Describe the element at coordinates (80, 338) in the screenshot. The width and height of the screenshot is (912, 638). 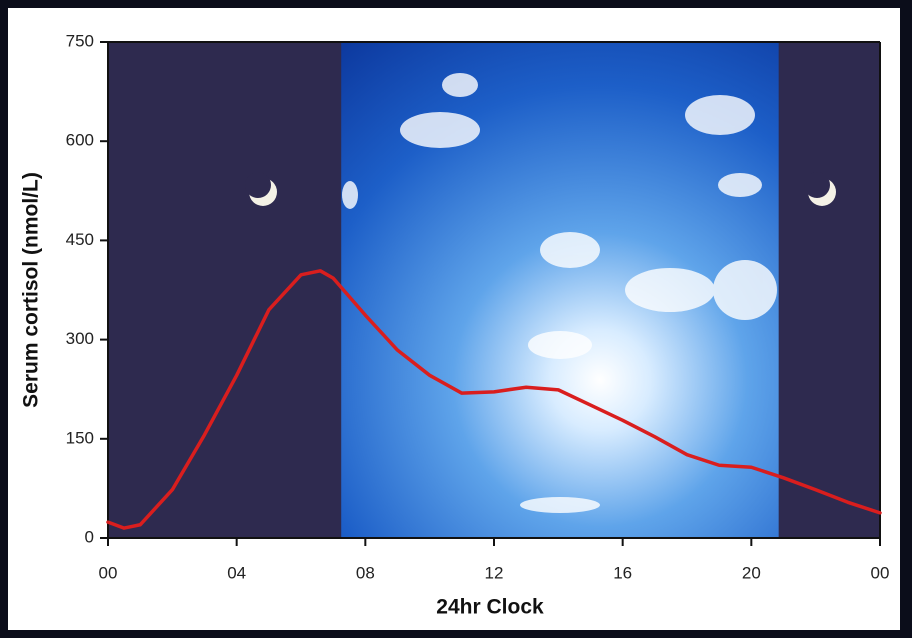
I see `y-tick-label: 300` at that location.